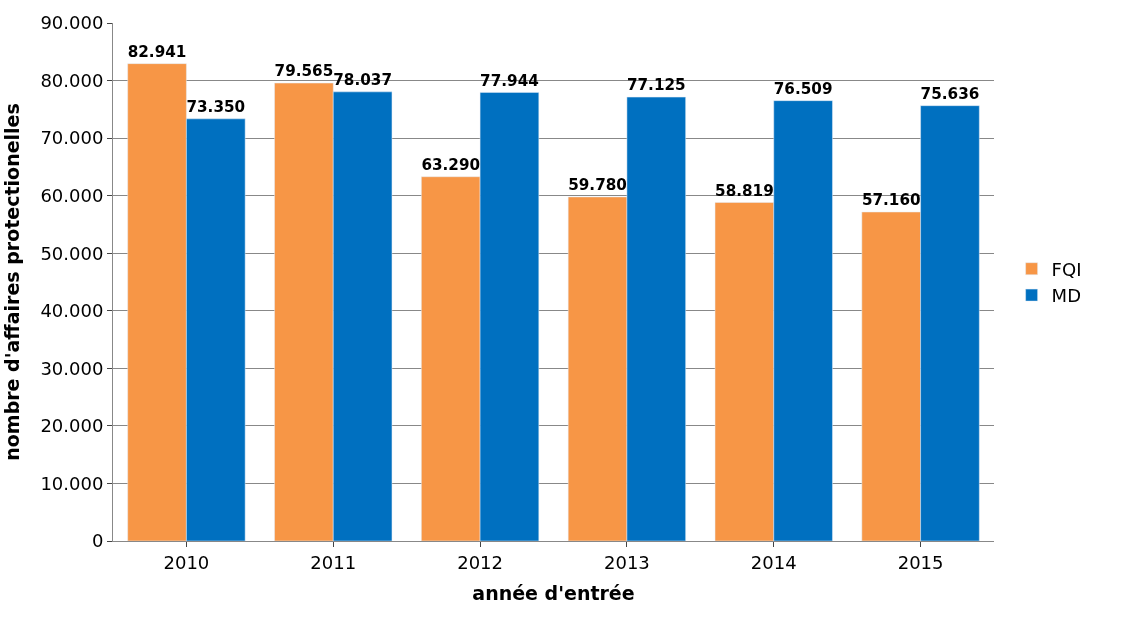 The image size is (1124, 621). I want to click on data-label: 82.941, so click(157, 51).